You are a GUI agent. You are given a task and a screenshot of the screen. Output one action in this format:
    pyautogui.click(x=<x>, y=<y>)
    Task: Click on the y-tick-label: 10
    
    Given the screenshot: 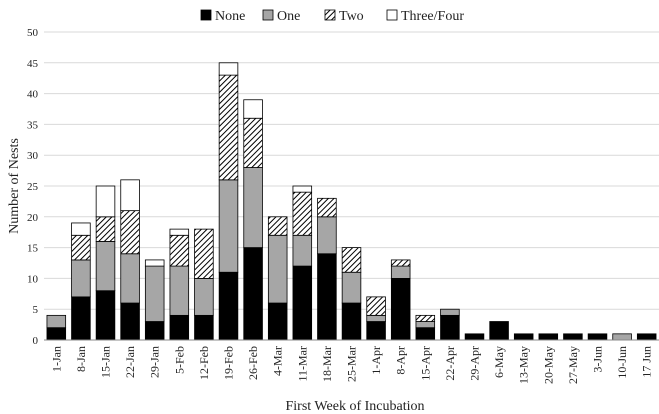 What is the action you would take?
    pyautogui.click(x=33, y=279)
    